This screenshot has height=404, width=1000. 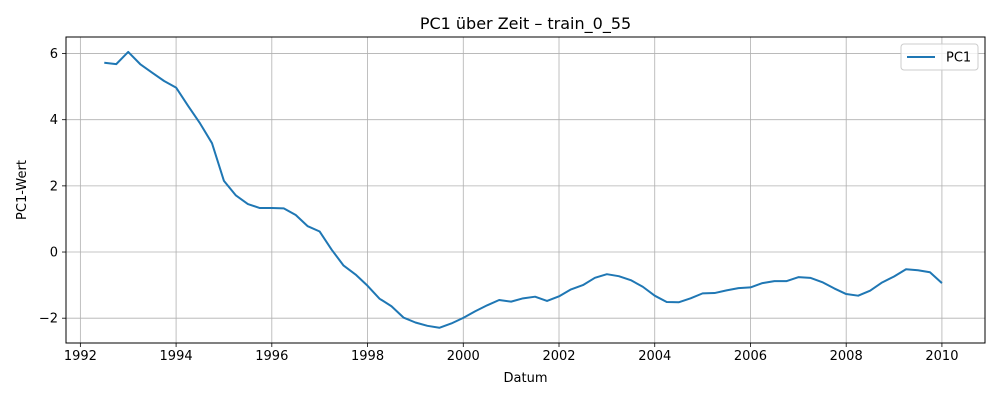 What do you see at coordinates (54, 120) in the screenshot?
I see `y-tick-label: 4` at bounding box center [54, 120].